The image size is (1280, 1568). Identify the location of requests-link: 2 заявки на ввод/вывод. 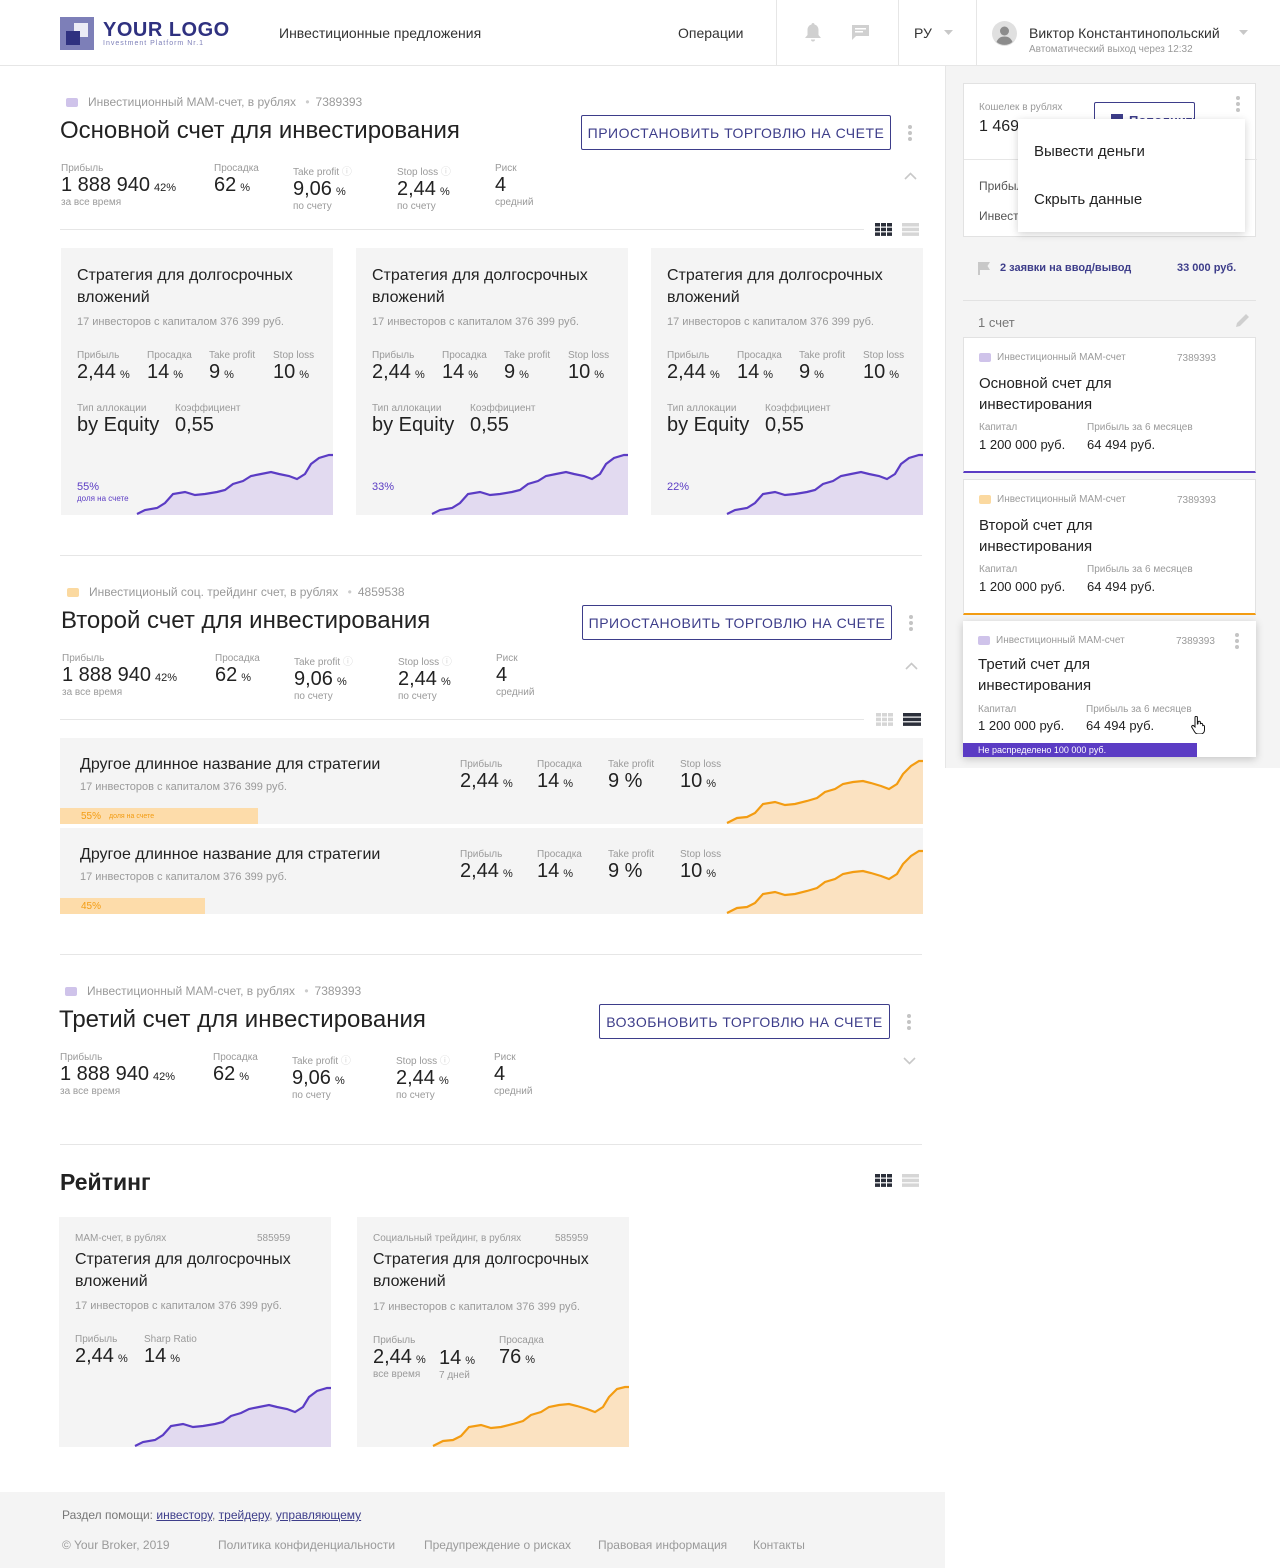
(1066, 268).